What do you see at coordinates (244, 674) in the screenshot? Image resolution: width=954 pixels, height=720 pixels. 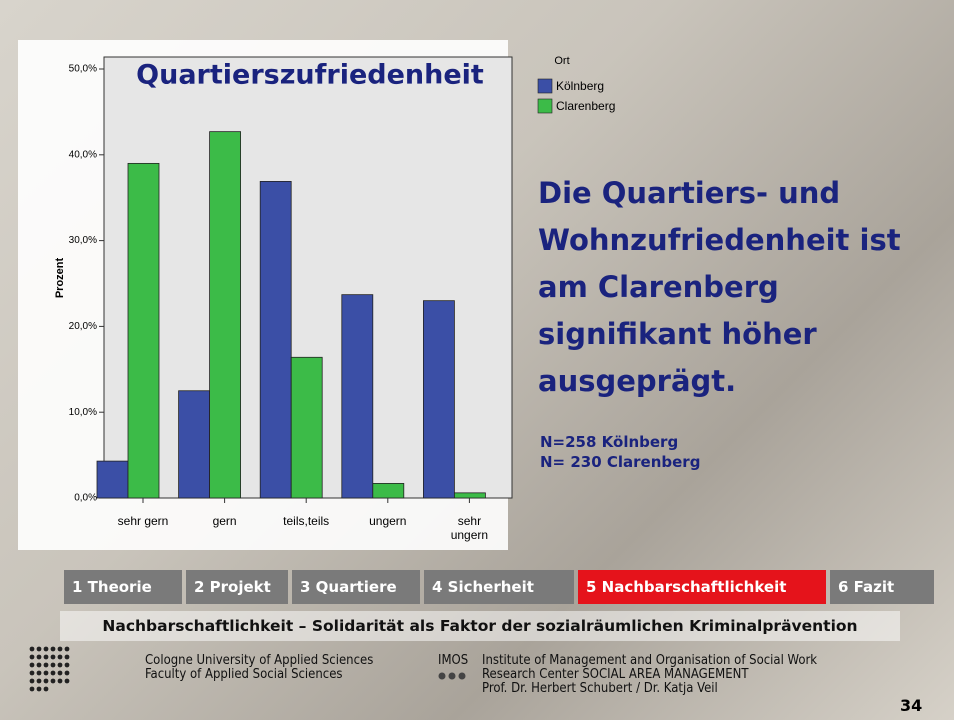 I see `university-line: Faculty of Applied Social Sciences` at bounding box center [244, 674].